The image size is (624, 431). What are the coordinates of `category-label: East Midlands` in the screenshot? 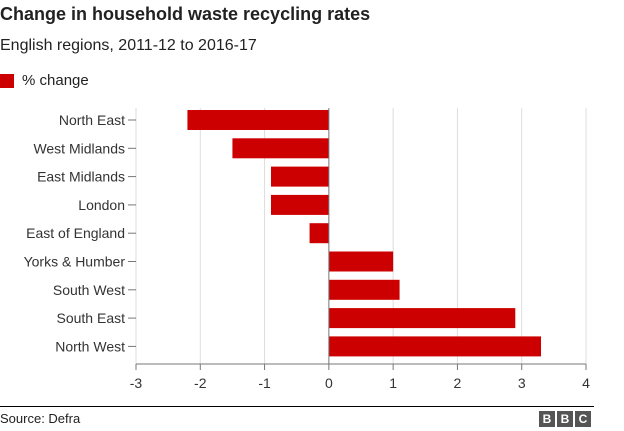 It's located at (81, 177).